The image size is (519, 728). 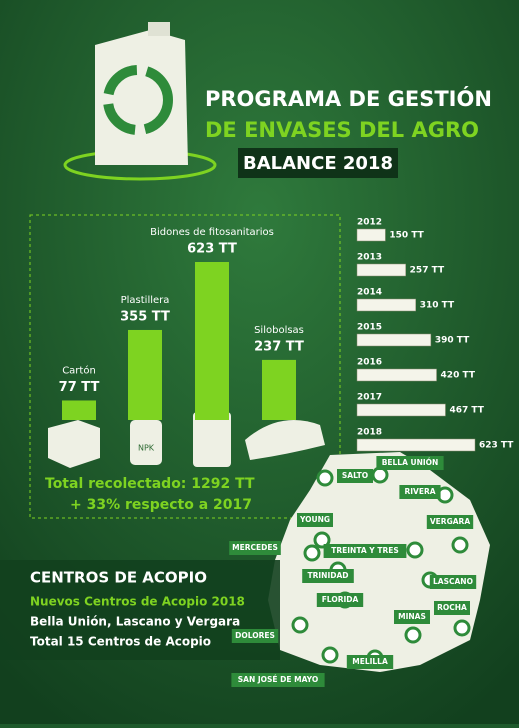 I want to click on centers-panel, so click(x=140, y=610).